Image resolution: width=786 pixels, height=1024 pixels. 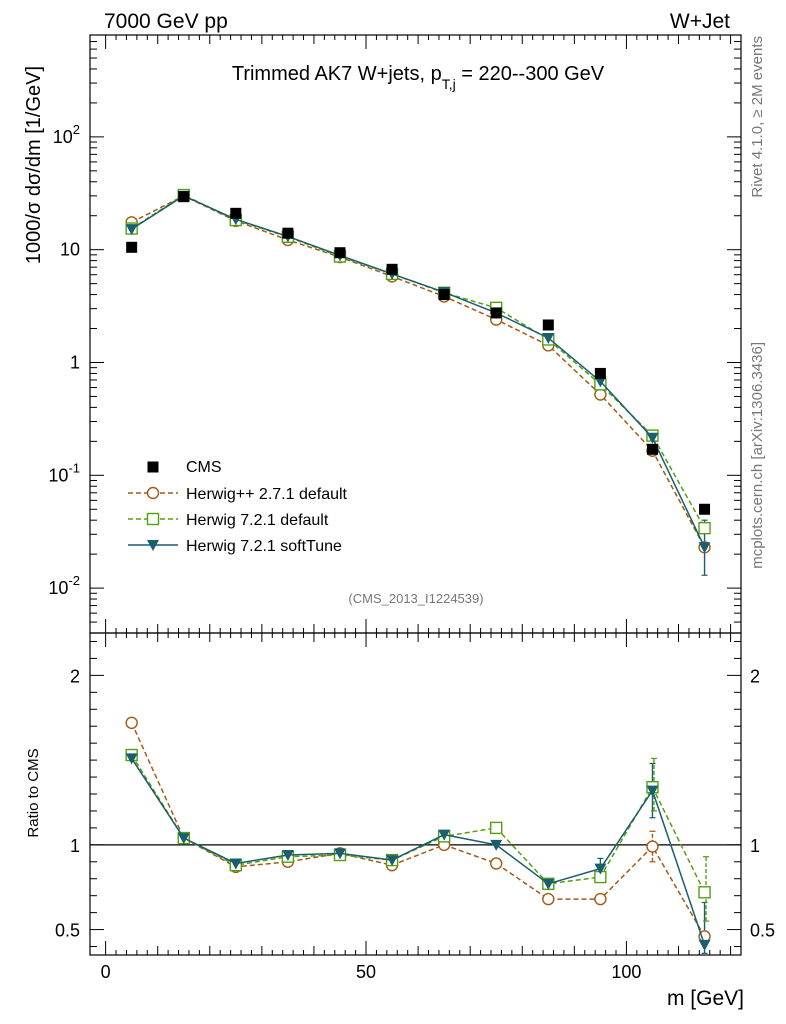 I want to click on x-axis-label: m [GeV], so click(x=705, y=998).